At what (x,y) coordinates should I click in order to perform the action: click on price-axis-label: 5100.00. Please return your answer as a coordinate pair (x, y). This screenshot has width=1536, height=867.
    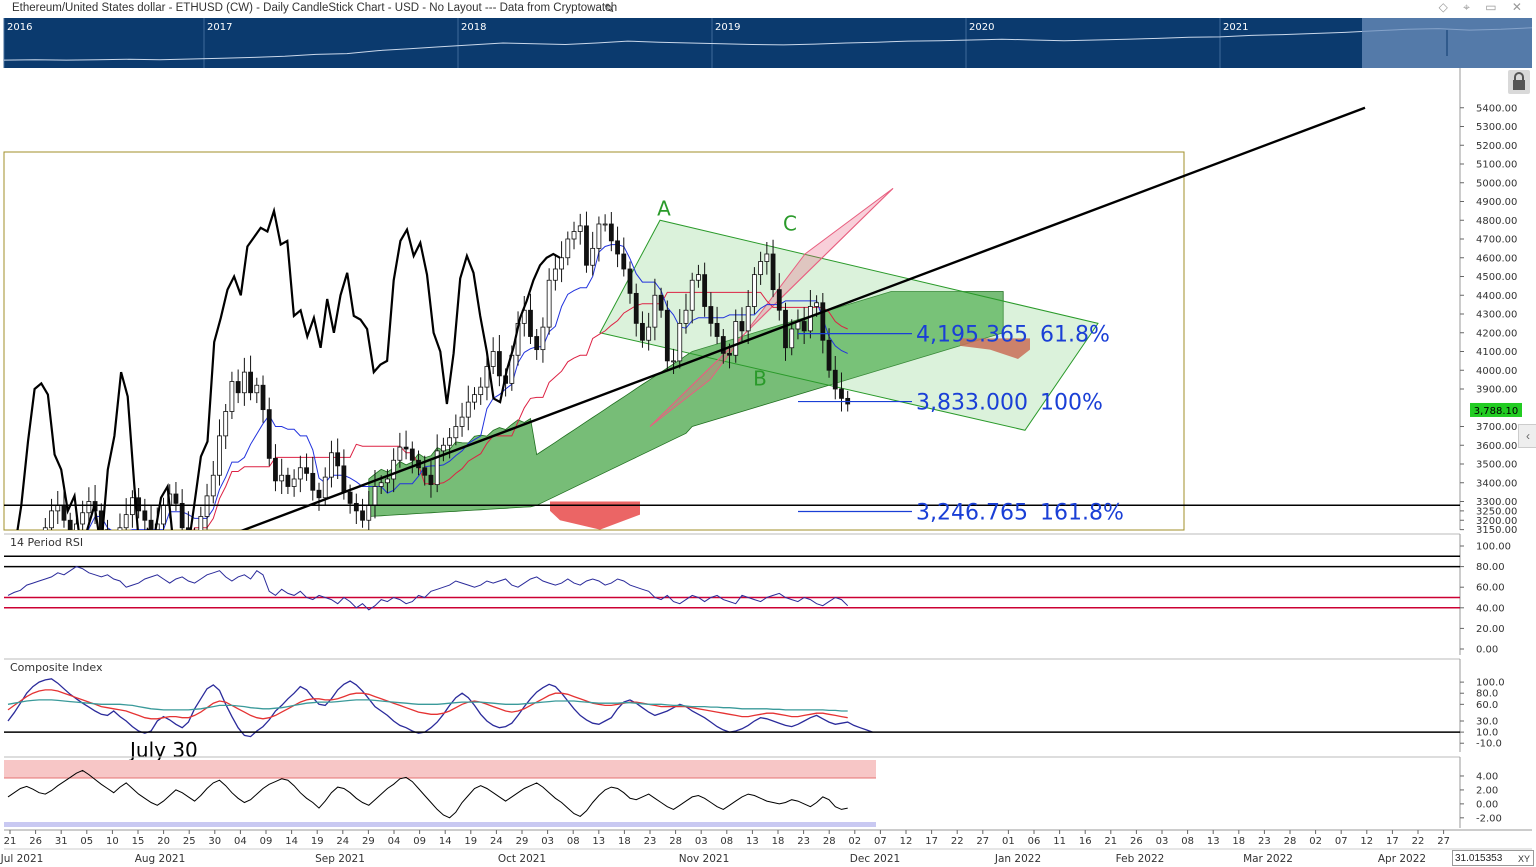
    Looking at the image, I should click on (1496, 165).